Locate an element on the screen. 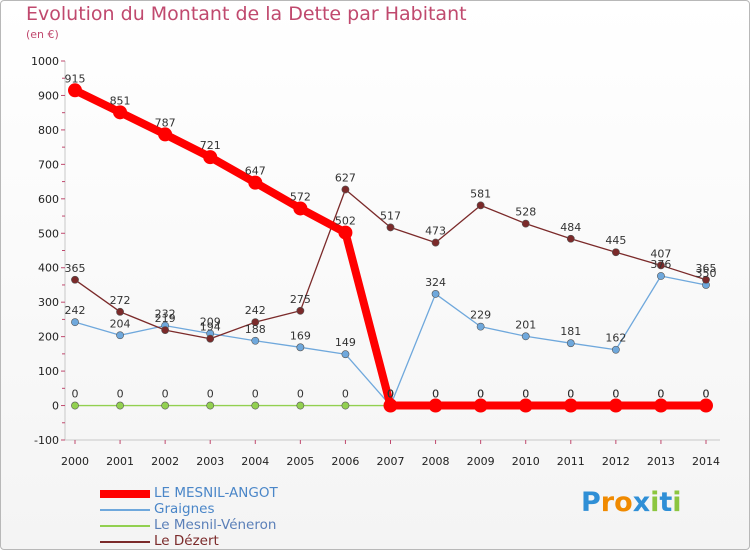  data-label: 219 is located at coordinates (165, 318).